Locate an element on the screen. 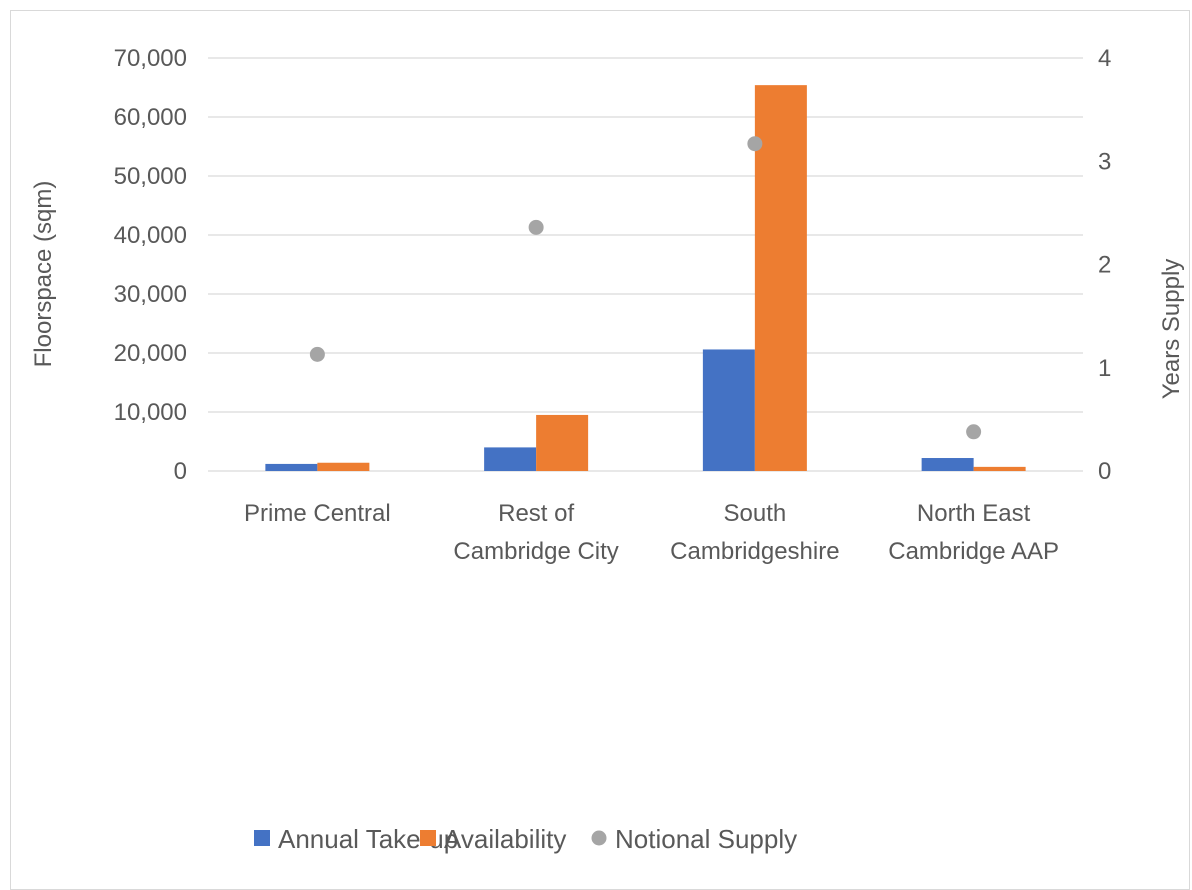  y2-tick-label: 2 is located at coordinates (1104, 265).